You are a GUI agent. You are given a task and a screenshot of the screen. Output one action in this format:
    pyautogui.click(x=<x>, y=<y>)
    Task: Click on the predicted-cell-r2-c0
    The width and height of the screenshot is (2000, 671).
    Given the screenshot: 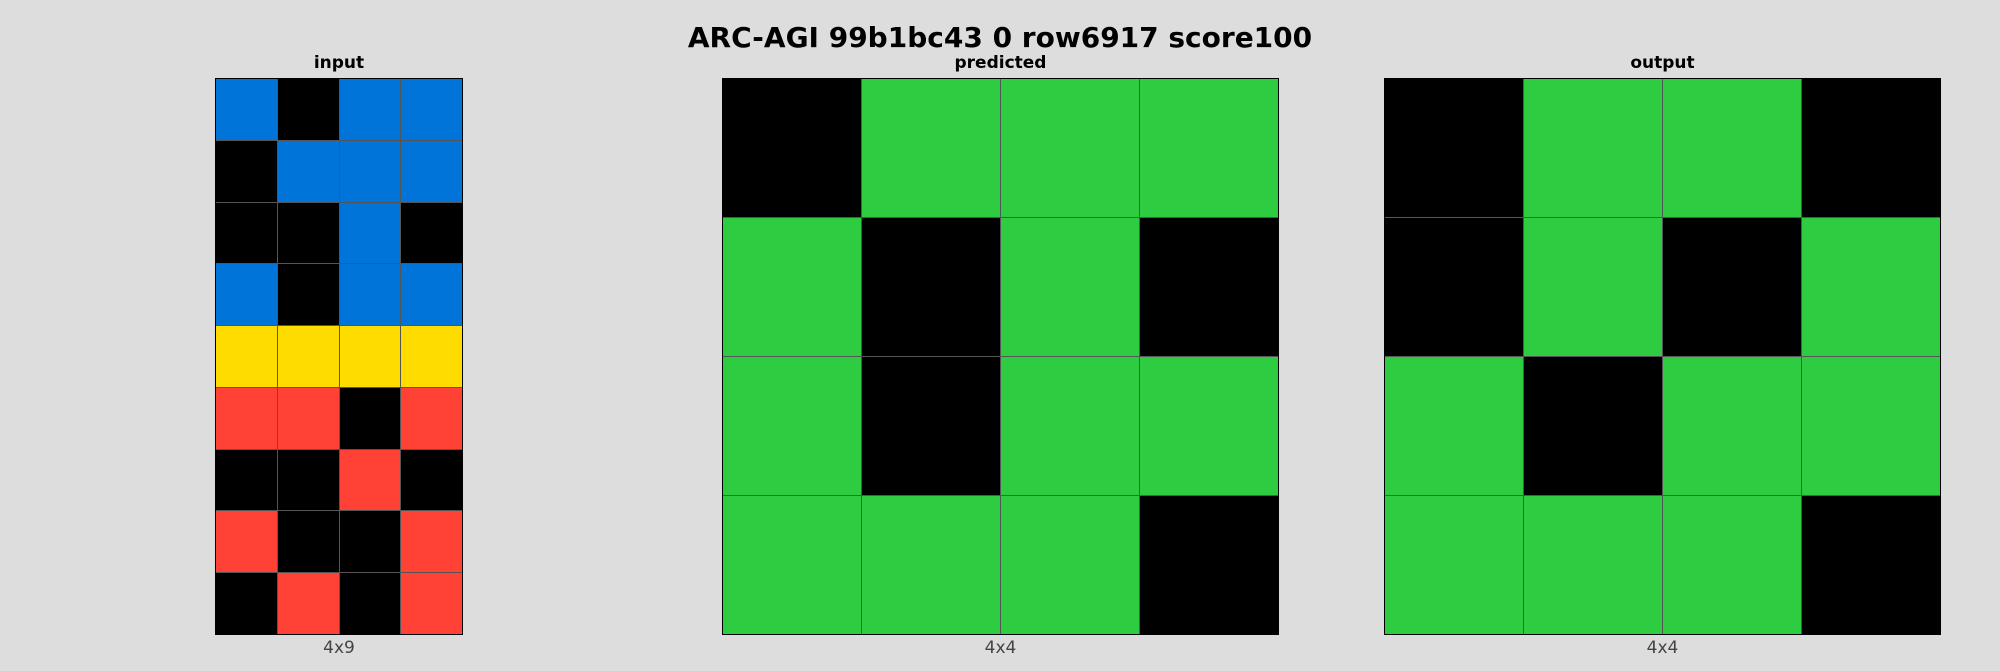 What is the action you would take?
    pyautogui.click(x=792, y=426)
    